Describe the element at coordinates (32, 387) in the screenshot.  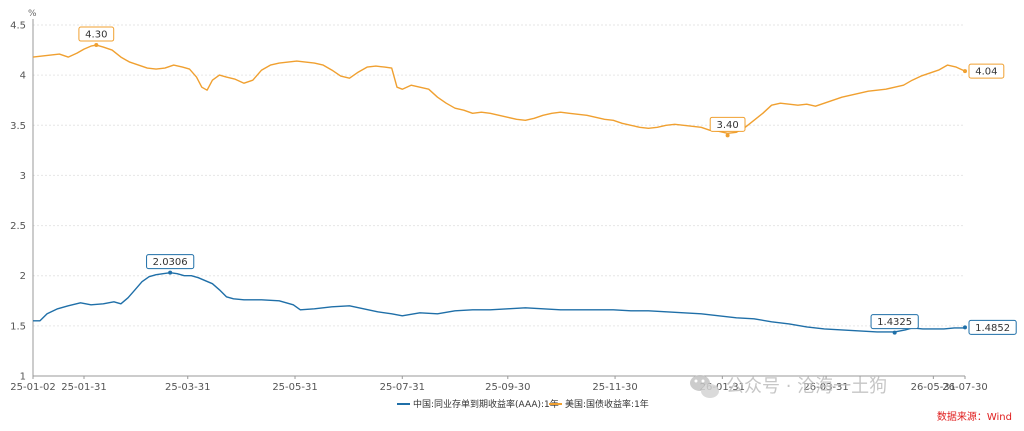
I see `x-tick-label: 25-01-02` at that location.